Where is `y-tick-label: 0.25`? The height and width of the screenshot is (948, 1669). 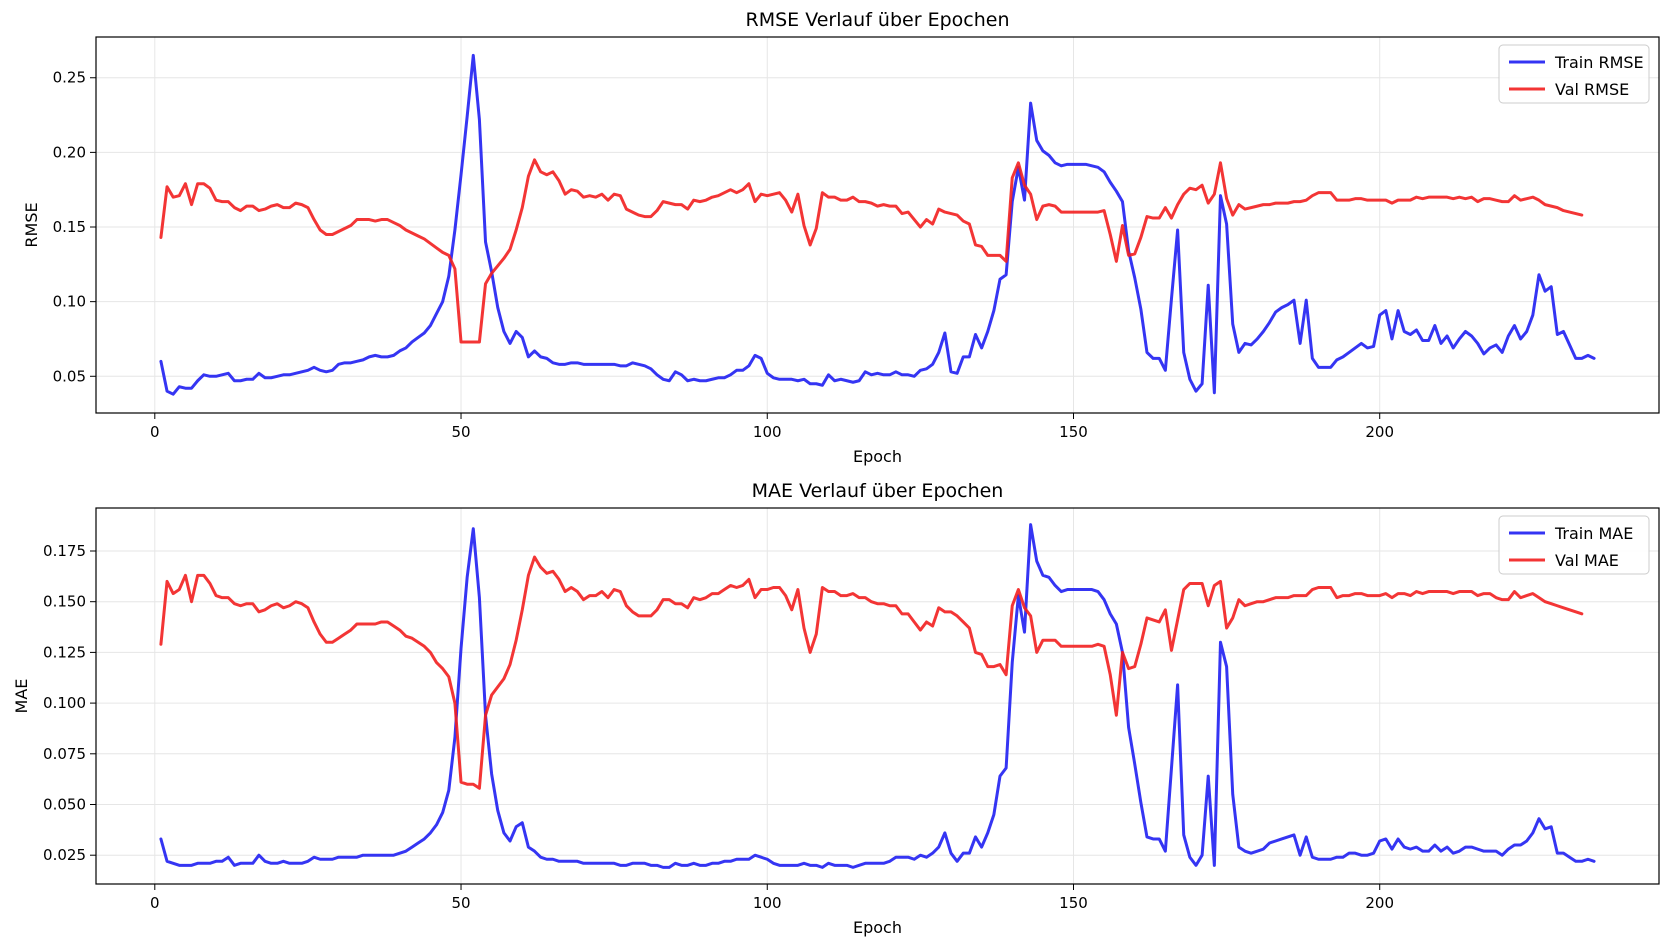
y-tick-label: 0.25 is located at coordinates (69, 78).